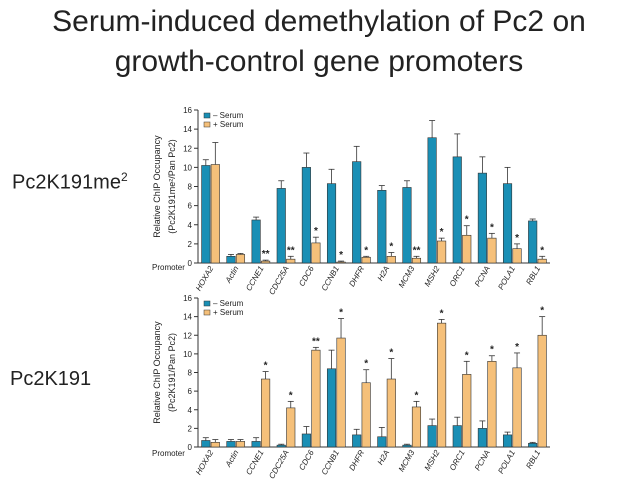  What do you see at coordinates (266, 262) in the screenshot?
I see `top-bar-plus-serum-ccne1` at bounding box center [266, 262].